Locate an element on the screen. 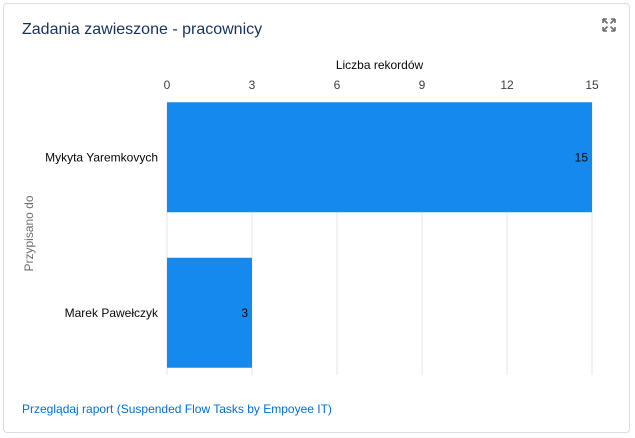 The image size is (635, 438). x-tick-label: 0 is located at coordinates (167, 85).